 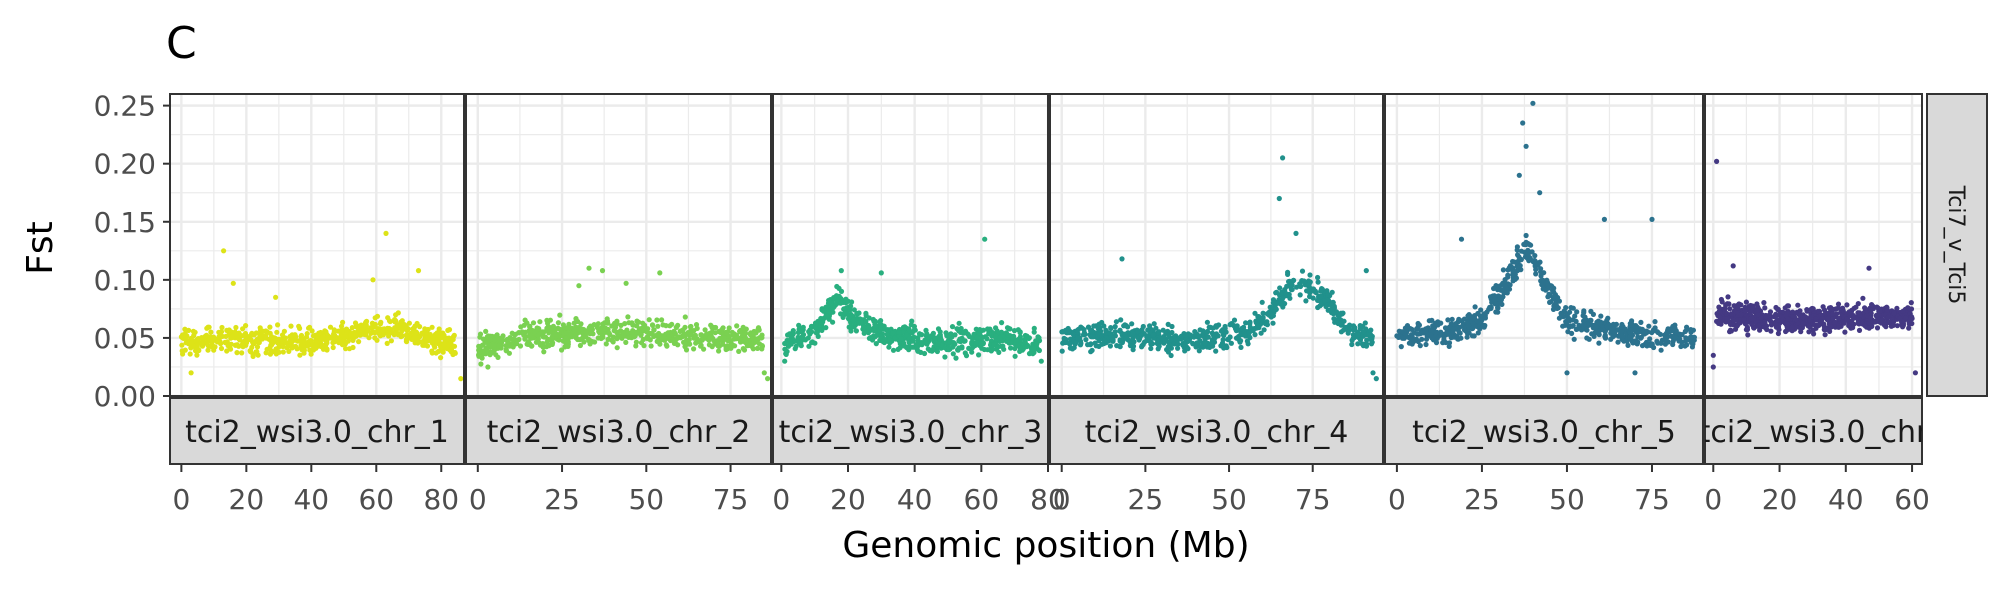 I want to click on x-tick-label: 75, so click(x=1652, y=499).